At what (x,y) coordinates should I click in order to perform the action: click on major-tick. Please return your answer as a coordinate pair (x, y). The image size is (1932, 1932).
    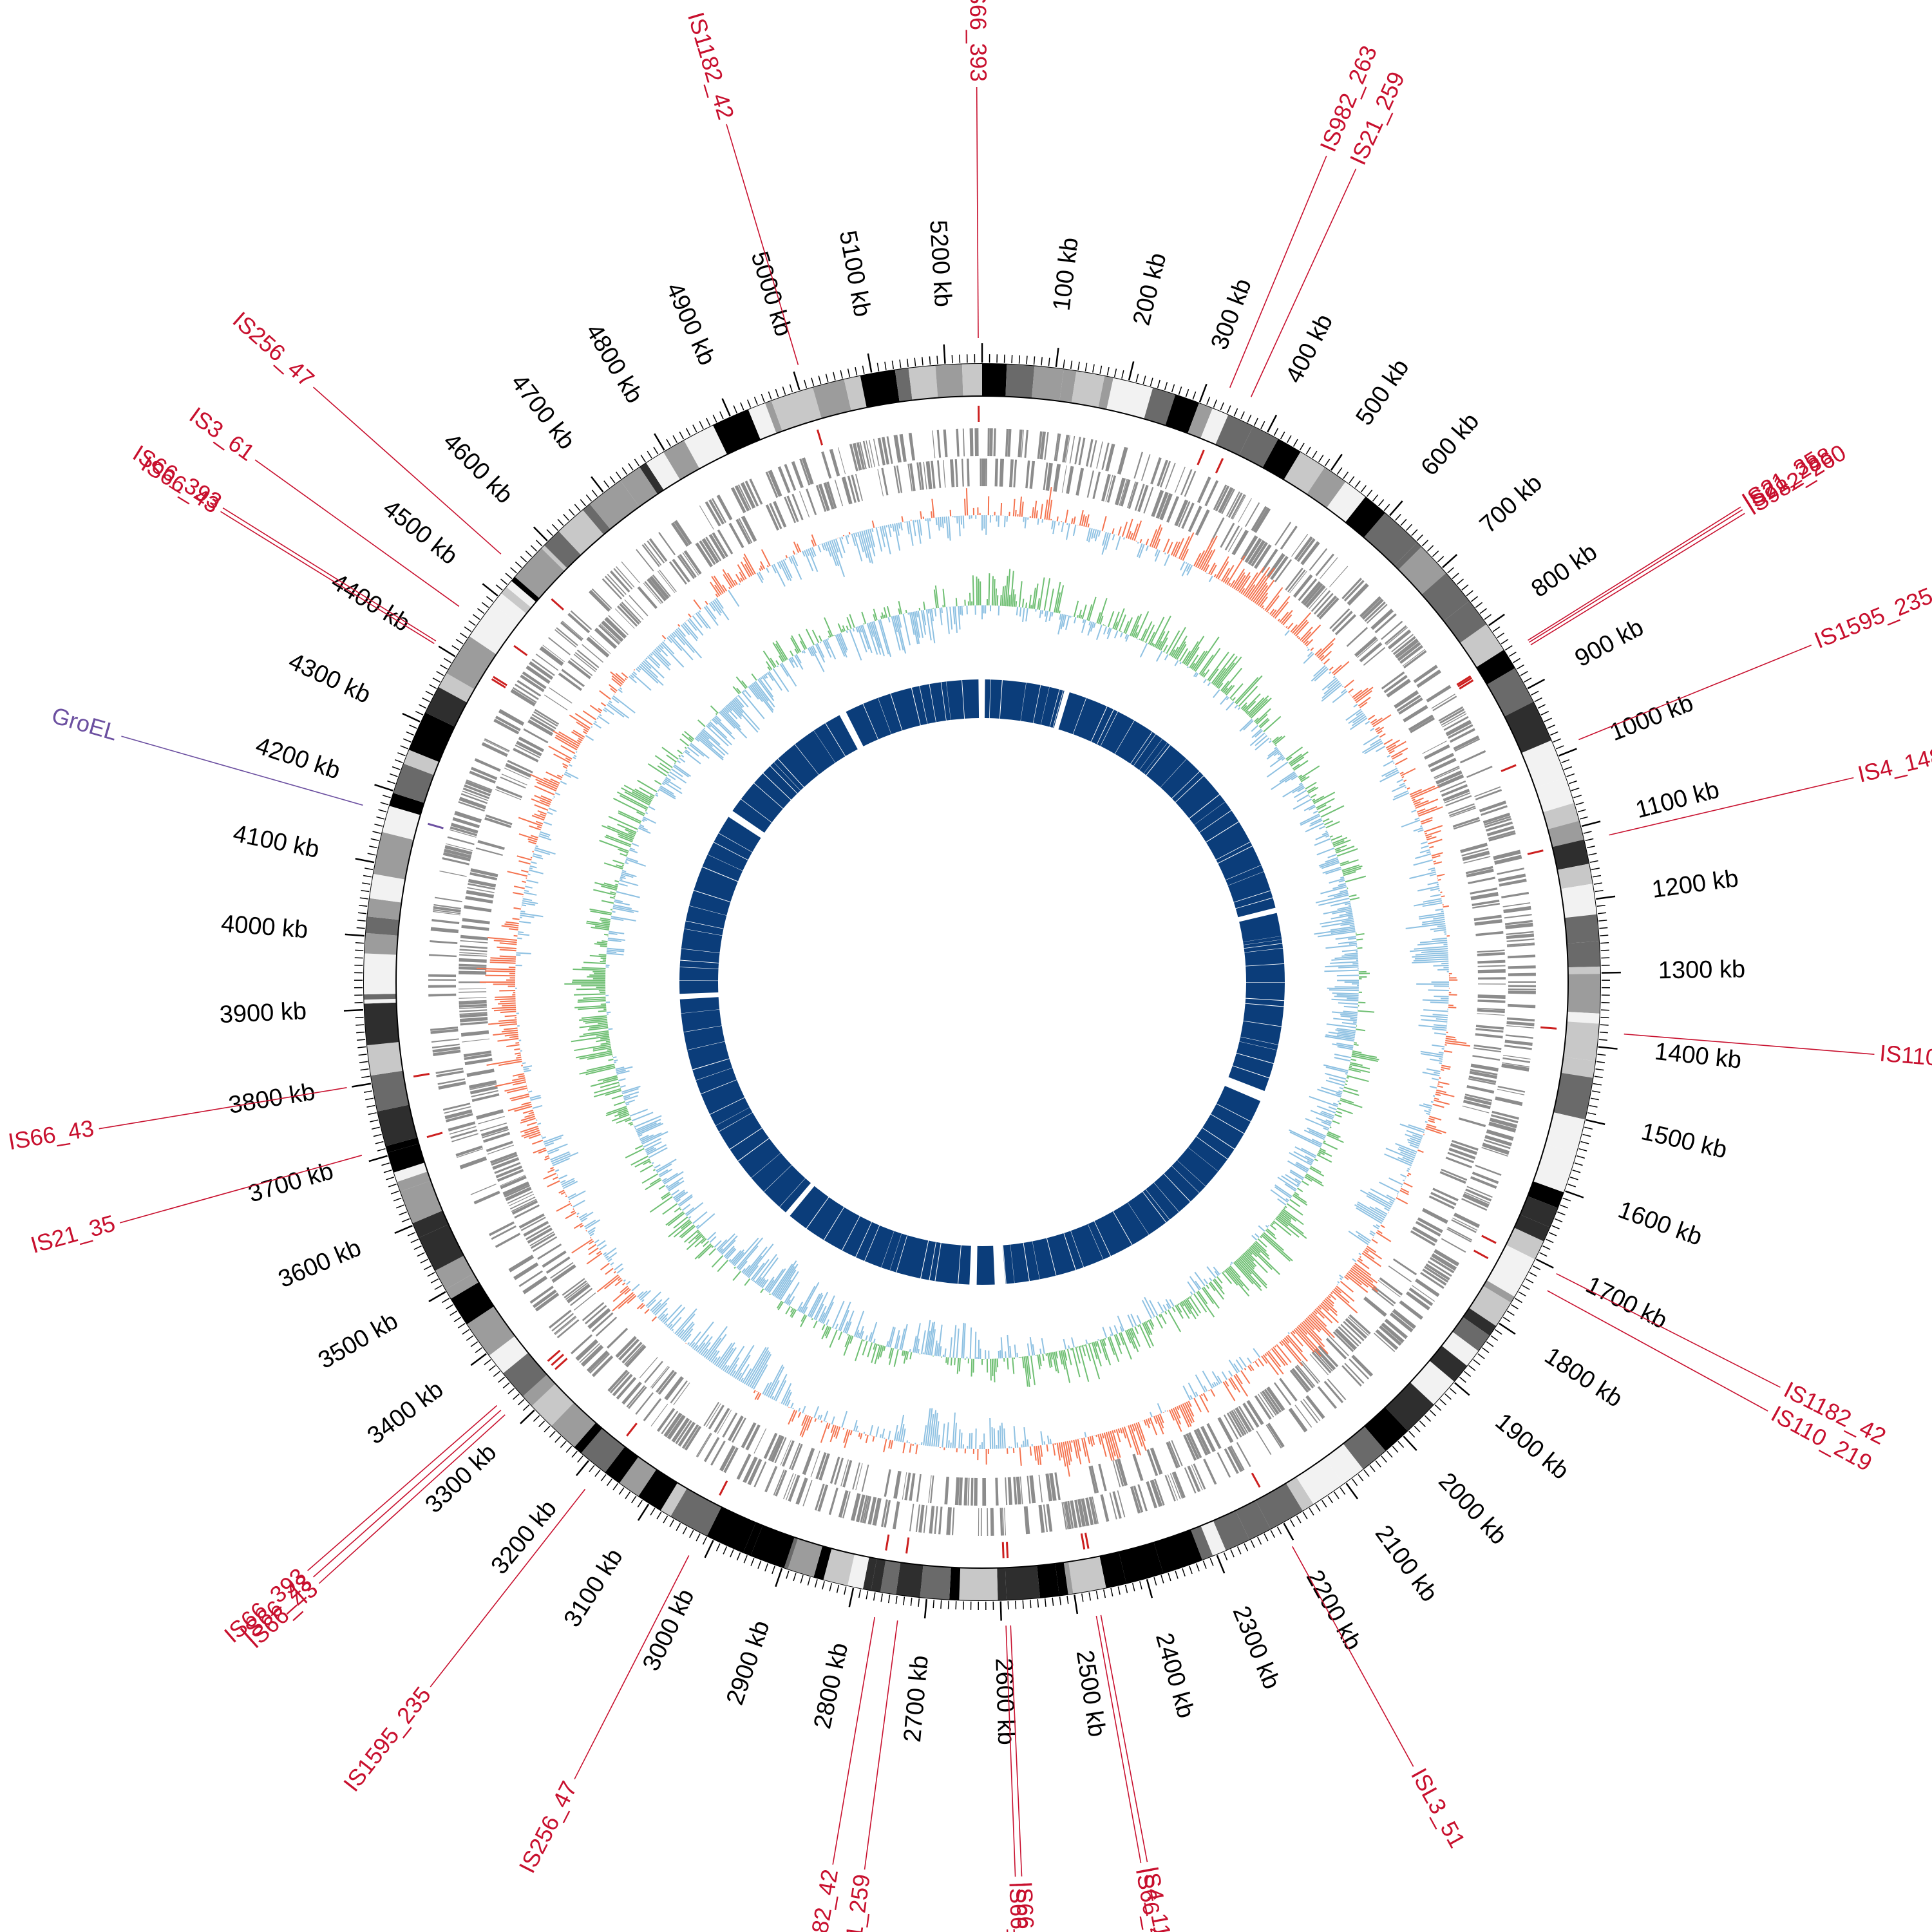
    Looking at the image, I should click on (1288, 1531).